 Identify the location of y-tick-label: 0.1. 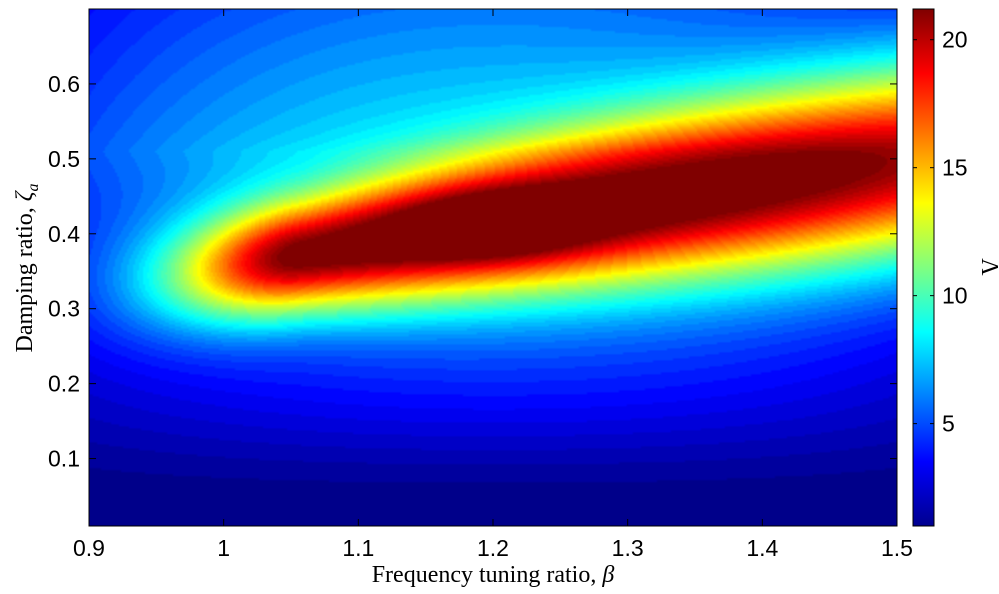
(64, 459).